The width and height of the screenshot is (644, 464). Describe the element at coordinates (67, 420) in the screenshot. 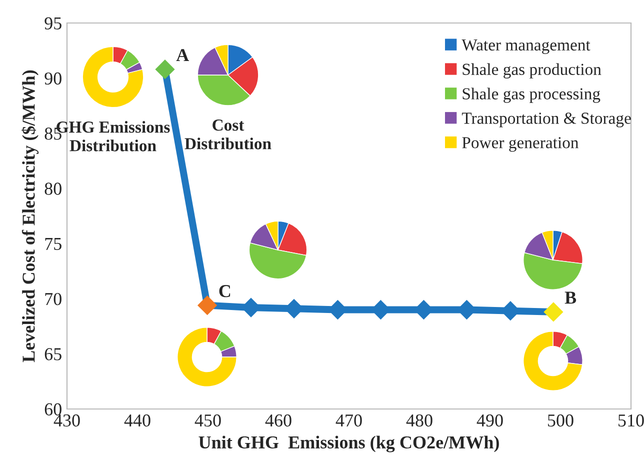

I see `x-tick-label: 430` at that location.